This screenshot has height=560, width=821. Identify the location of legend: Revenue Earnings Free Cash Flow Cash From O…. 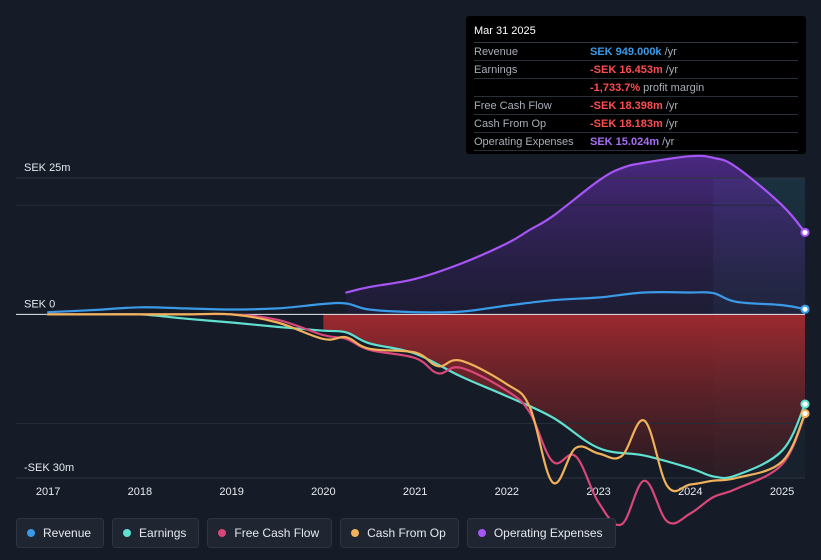
(316, 533).